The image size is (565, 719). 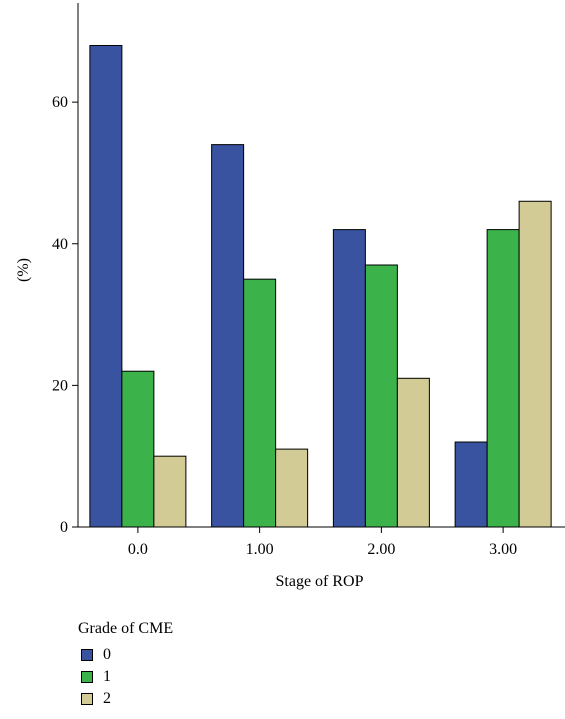 What do you see at coordinates (322, 542) in the screenshot?
I see `x-ticks: 0.0 1.00 2.00 3.00` at bounding box center [322, 542].